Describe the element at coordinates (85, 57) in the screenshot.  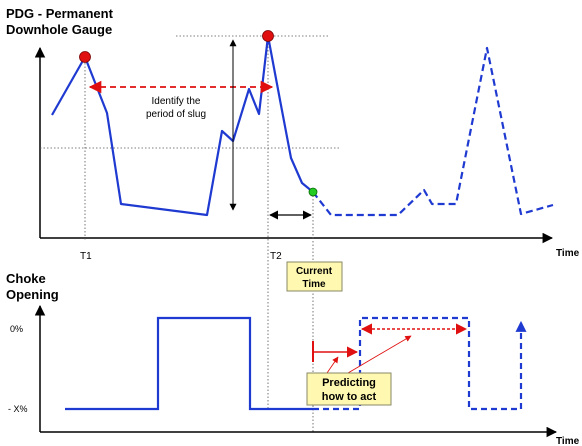
I see `peak-marker-t1` at that location.